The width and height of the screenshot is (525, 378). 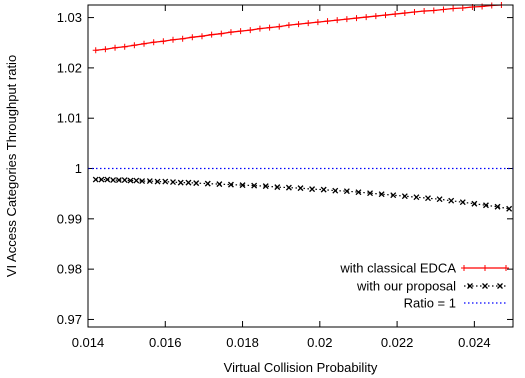 I want to click on x-axis-label: Virtual Collision Probability, so click(x=301, y=367).